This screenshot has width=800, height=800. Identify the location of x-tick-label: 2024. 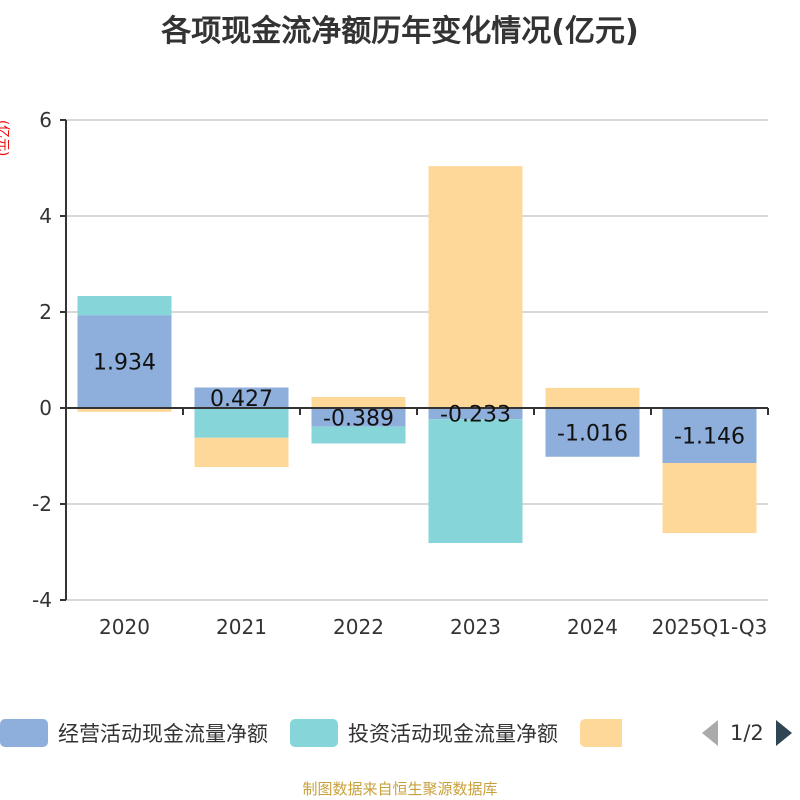
(592, 627).